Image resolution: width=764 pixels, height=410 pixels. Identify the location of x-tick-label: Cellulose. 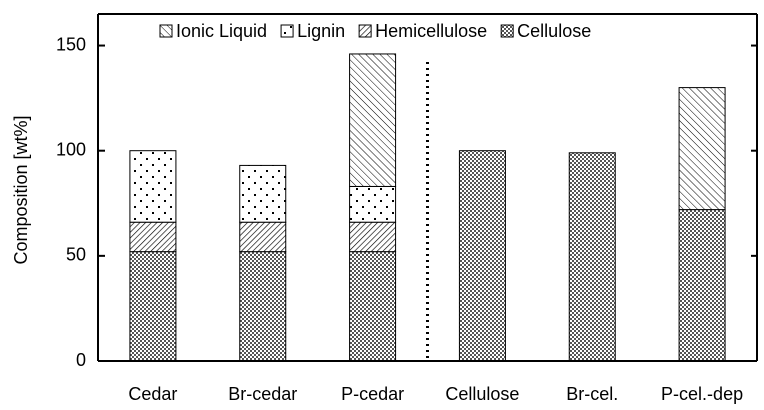
(482, 394).